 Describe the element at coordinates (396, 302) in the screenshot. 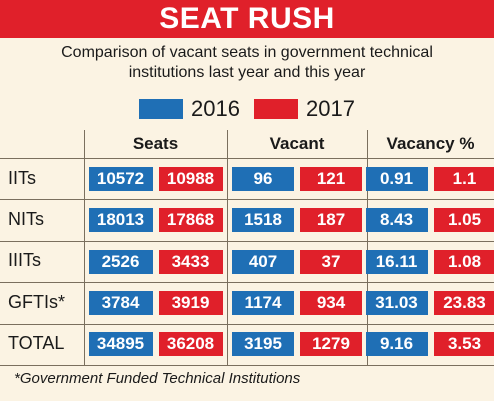

I see `value-2016: 31.03` at that location.